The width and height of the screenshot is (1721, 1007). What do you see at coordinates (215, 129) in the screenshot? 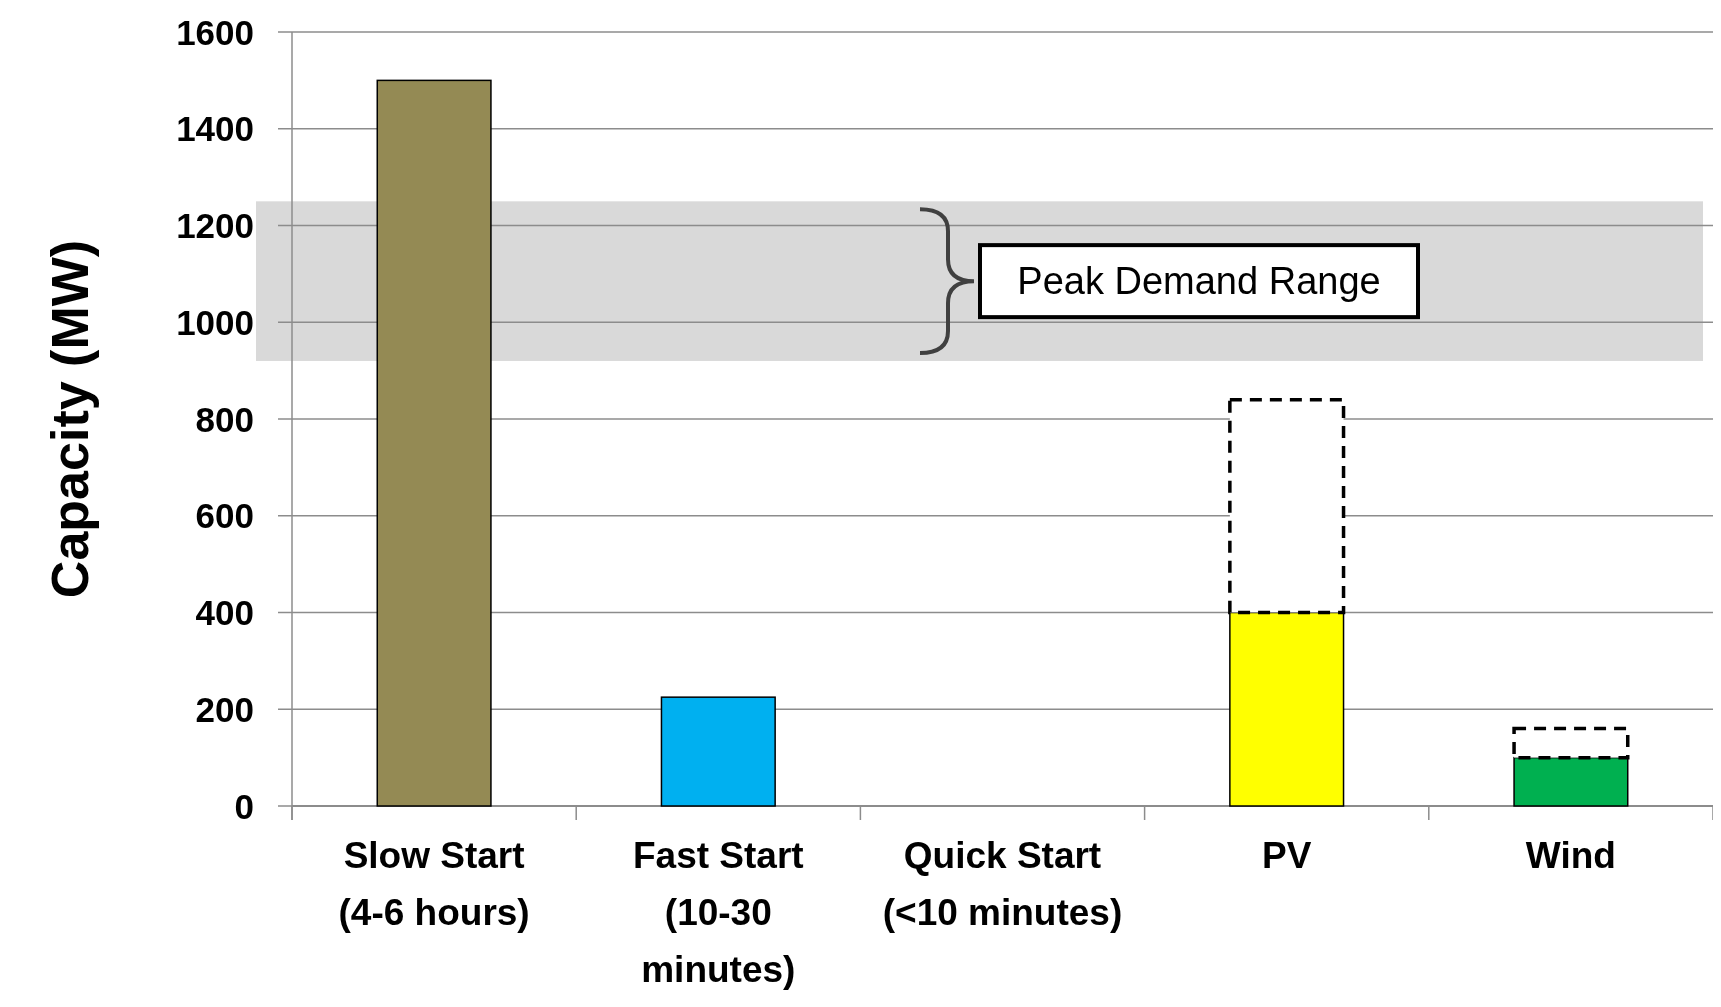
I see `y-tick-label: 1400` at bounding box center [215, 129].